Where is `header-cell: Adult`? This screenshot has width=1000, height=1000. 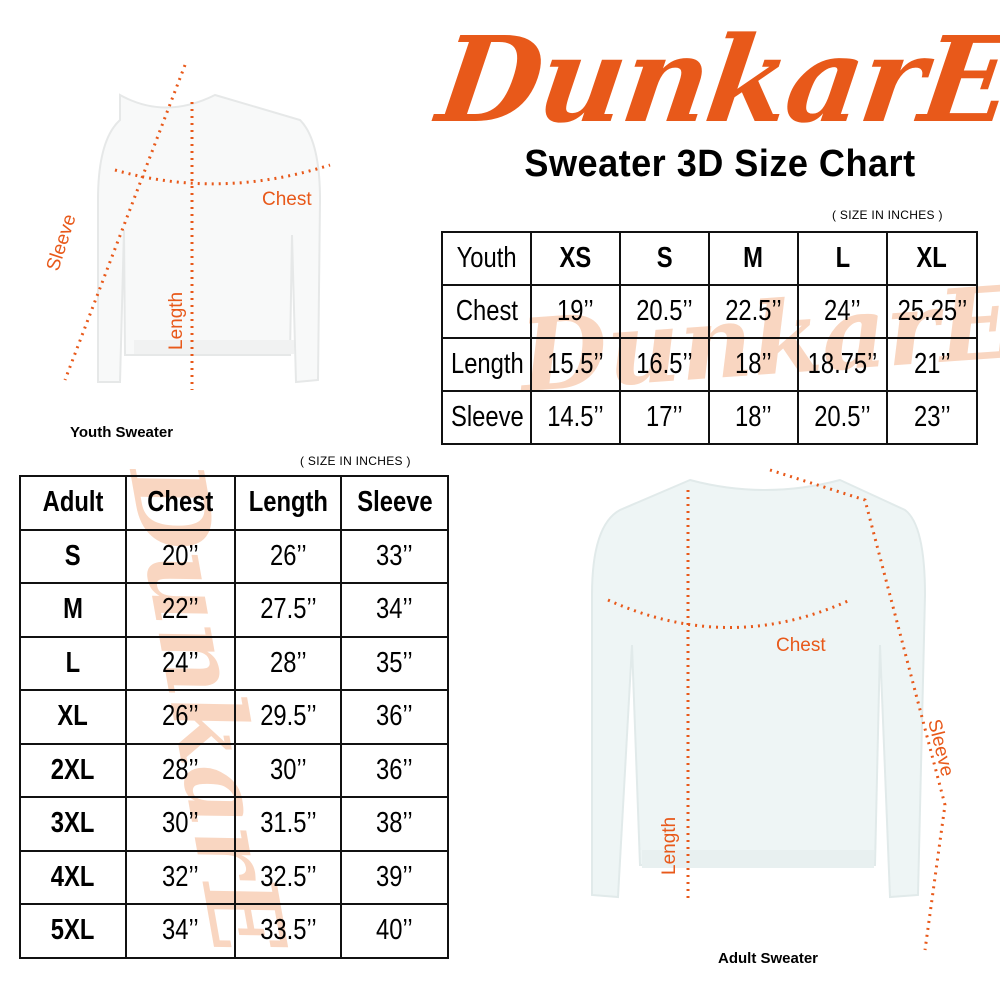
header-cell: Adult is located at coordinates (73, 503).